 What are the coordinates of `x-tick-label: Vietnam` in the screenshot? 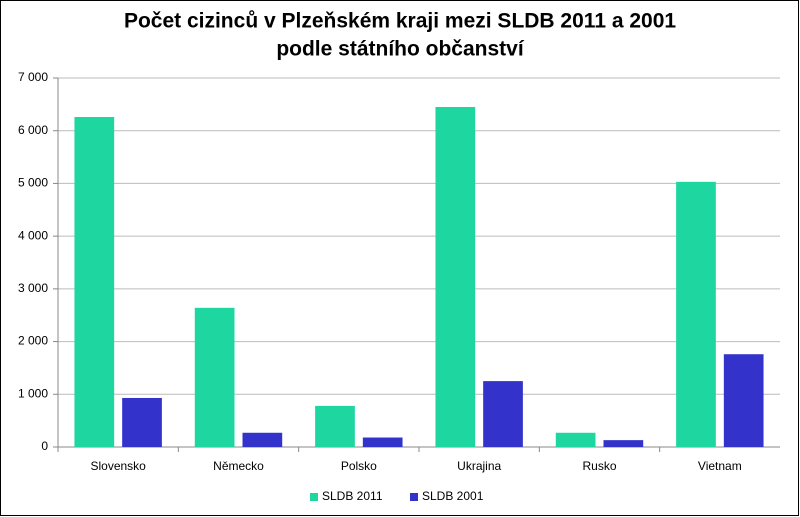 It's located at (720, 466).